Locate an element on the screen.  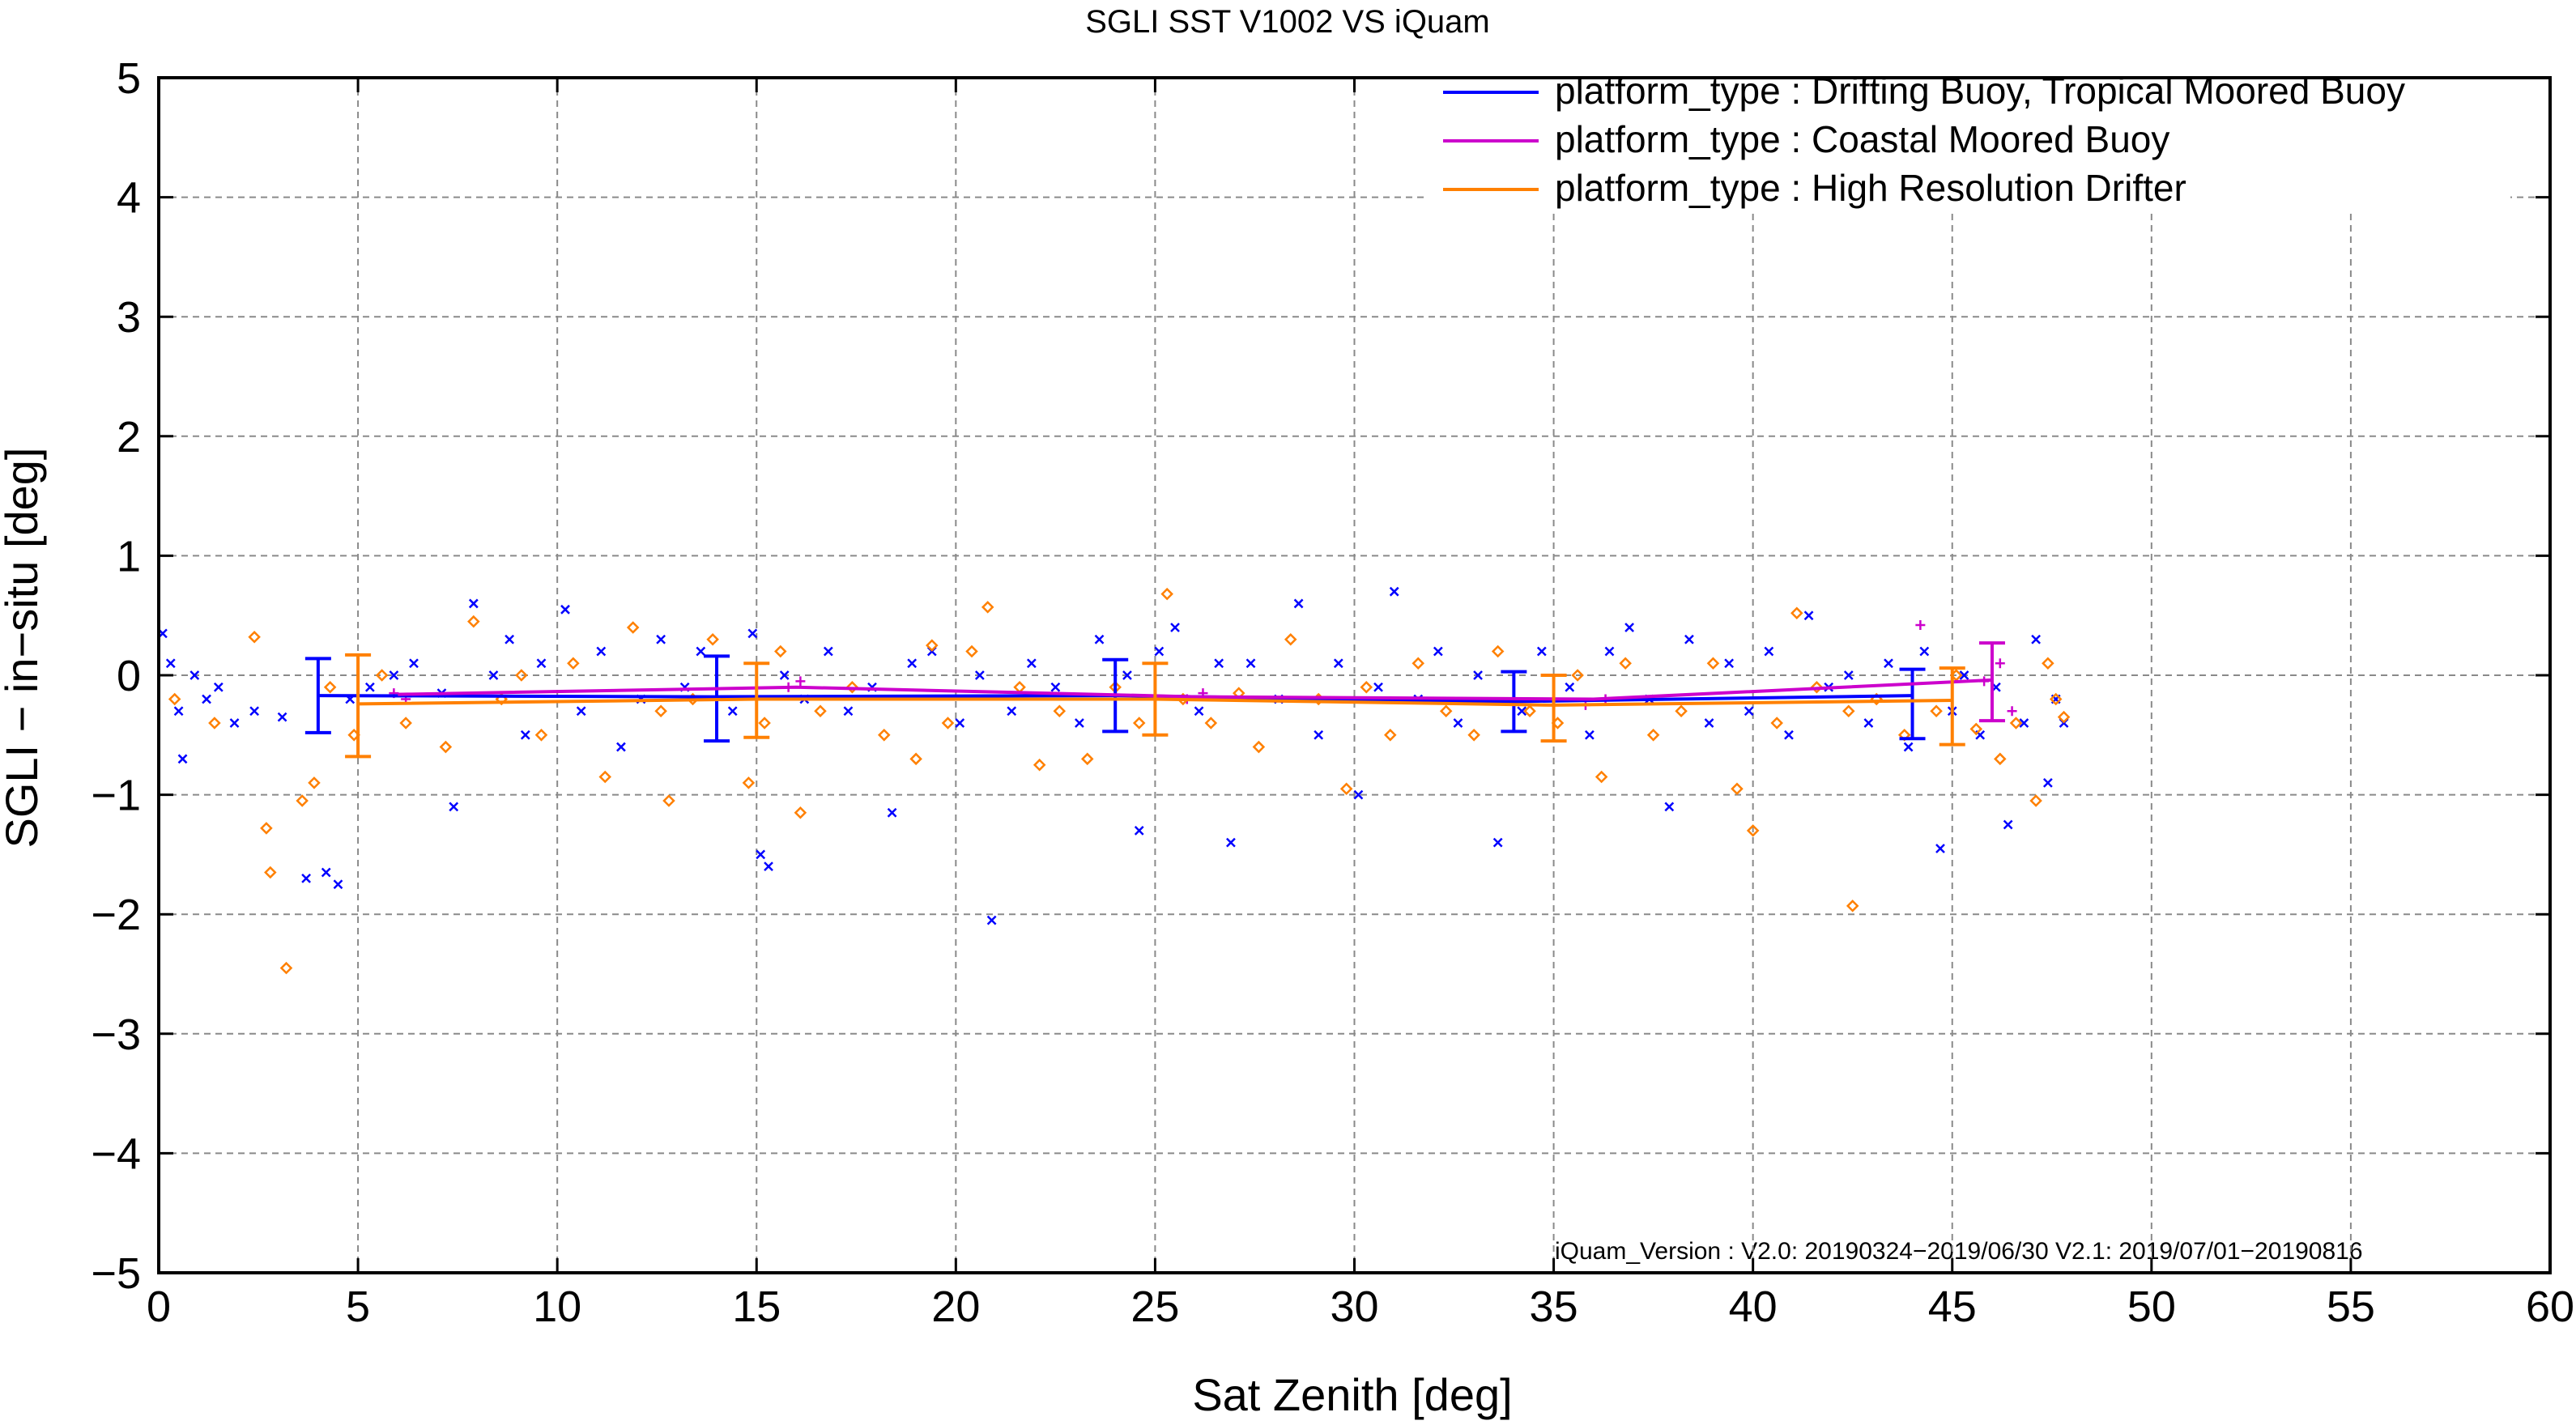
x-tick-label: 60 is located at coordinates (2550, 1306).